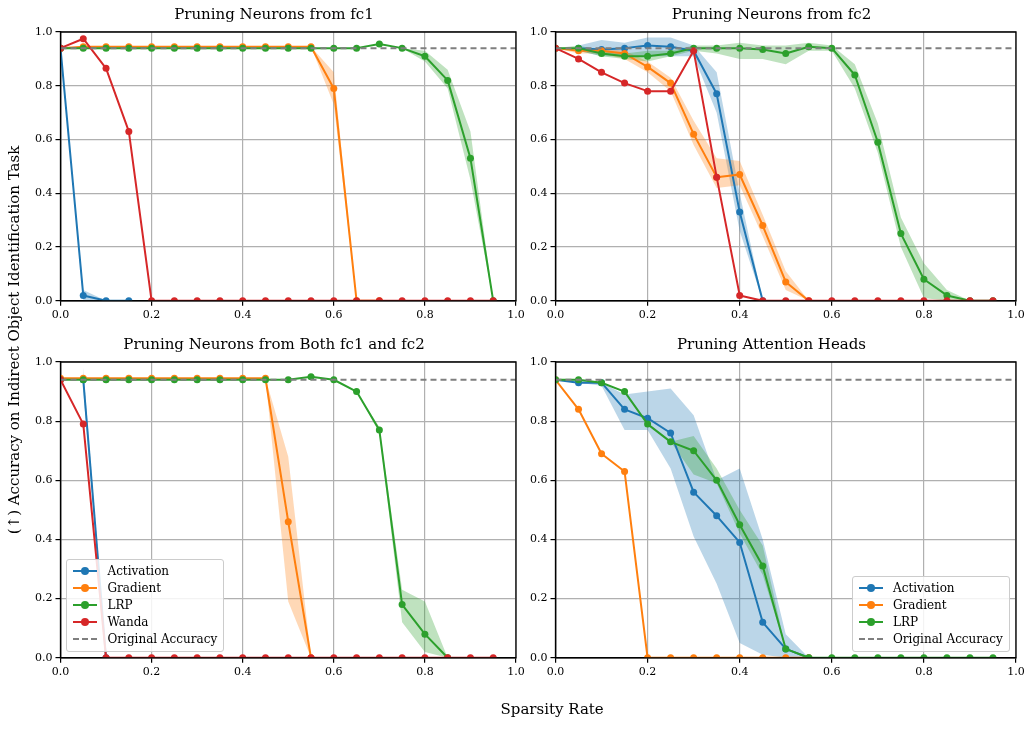  Describe the element at coordinates (552, 709) in the screenshot. I see `x-axis-title: Sparsity Rate` at that location.